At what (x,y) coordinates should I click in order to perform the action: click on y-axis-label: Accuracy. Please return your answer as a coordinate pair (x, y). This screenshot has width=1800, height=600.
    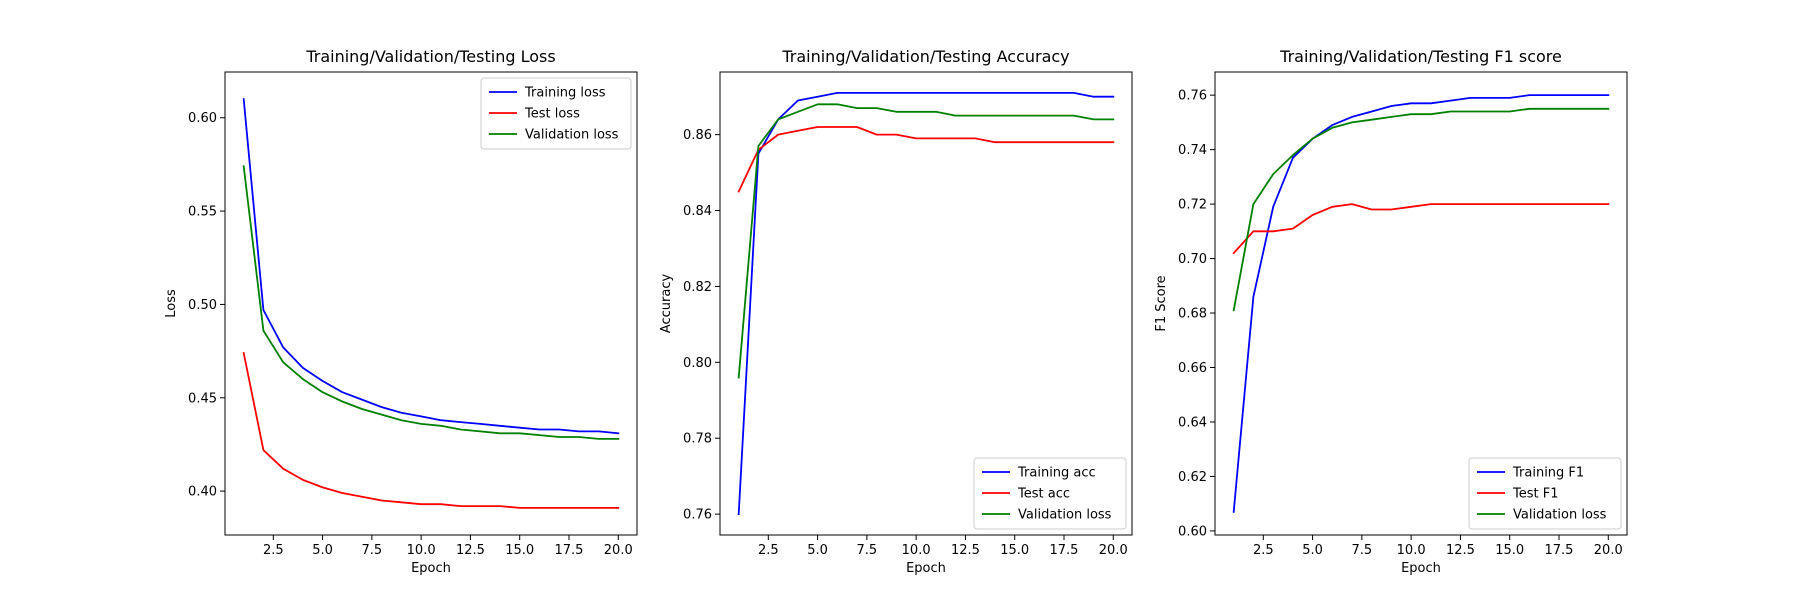
    Looking at the image, I should click on (666, 304).